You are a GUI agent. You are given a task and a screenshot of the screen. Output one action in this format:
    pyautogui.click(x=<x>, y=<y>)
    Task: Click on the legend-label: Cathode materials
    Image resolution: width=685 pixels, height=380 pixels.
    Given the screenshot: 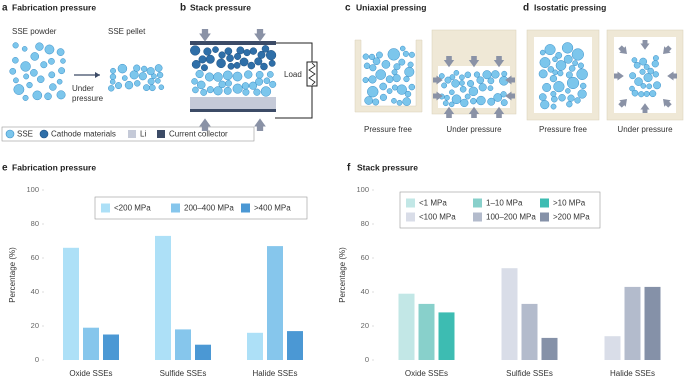 What is the action you would take?
    pyautogui.click(x=83, y=134)
    